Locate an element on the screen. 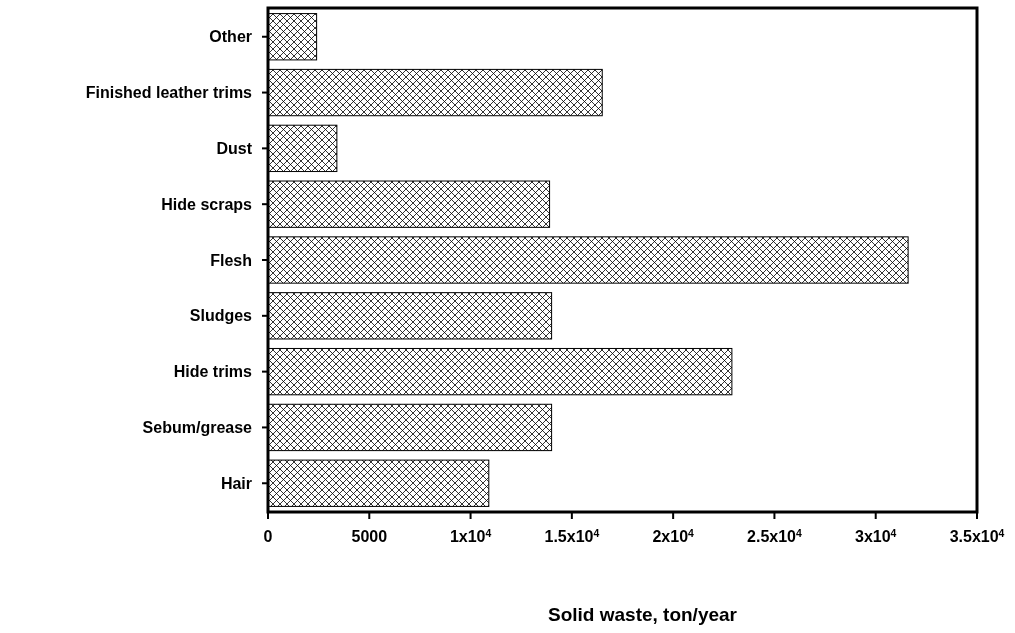 The height and width of the screenshot is (633, 1015). x-tick-label: 2x10$^{4}$ is located at coordinates (673, 536).